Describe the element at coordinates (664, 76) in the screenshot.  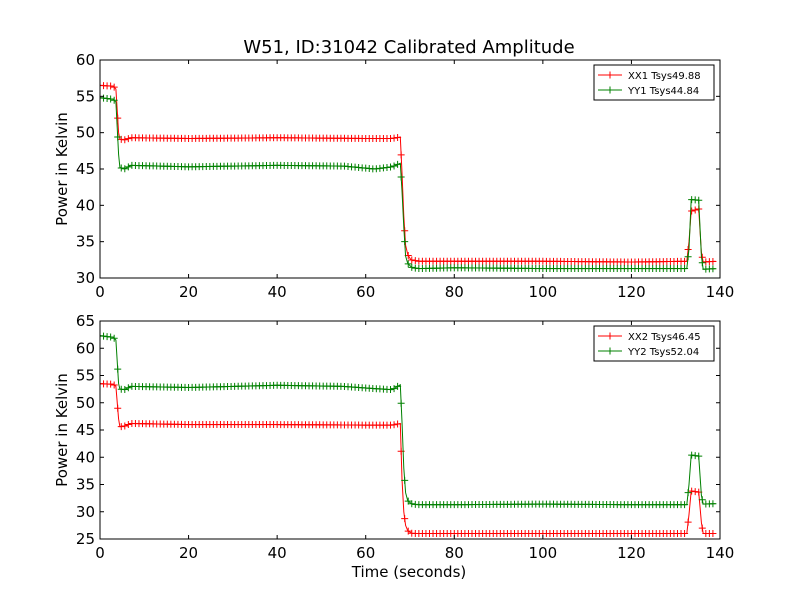
I see `legend-label: XX1 Tsys49.88` at that location.